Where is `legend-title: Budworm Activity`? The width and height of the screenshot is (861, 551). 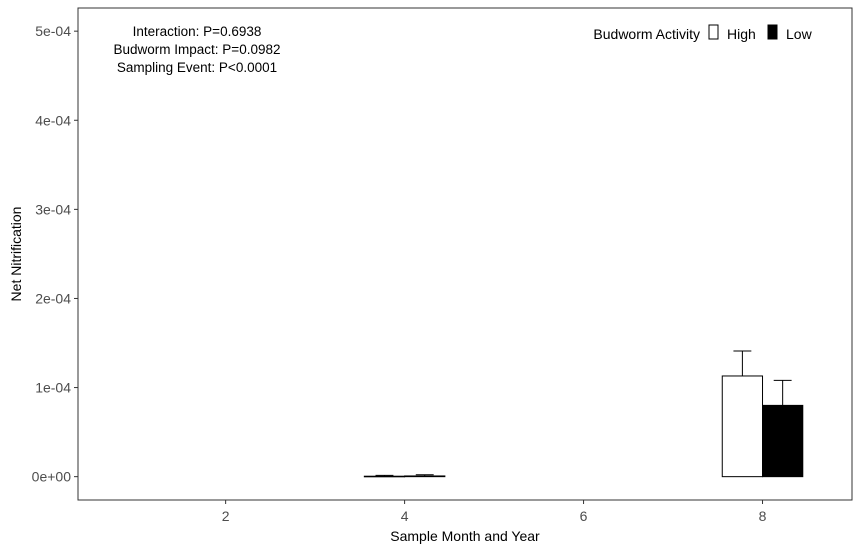 legend-title: Budworm Activity is located at coordinates (646, 34).